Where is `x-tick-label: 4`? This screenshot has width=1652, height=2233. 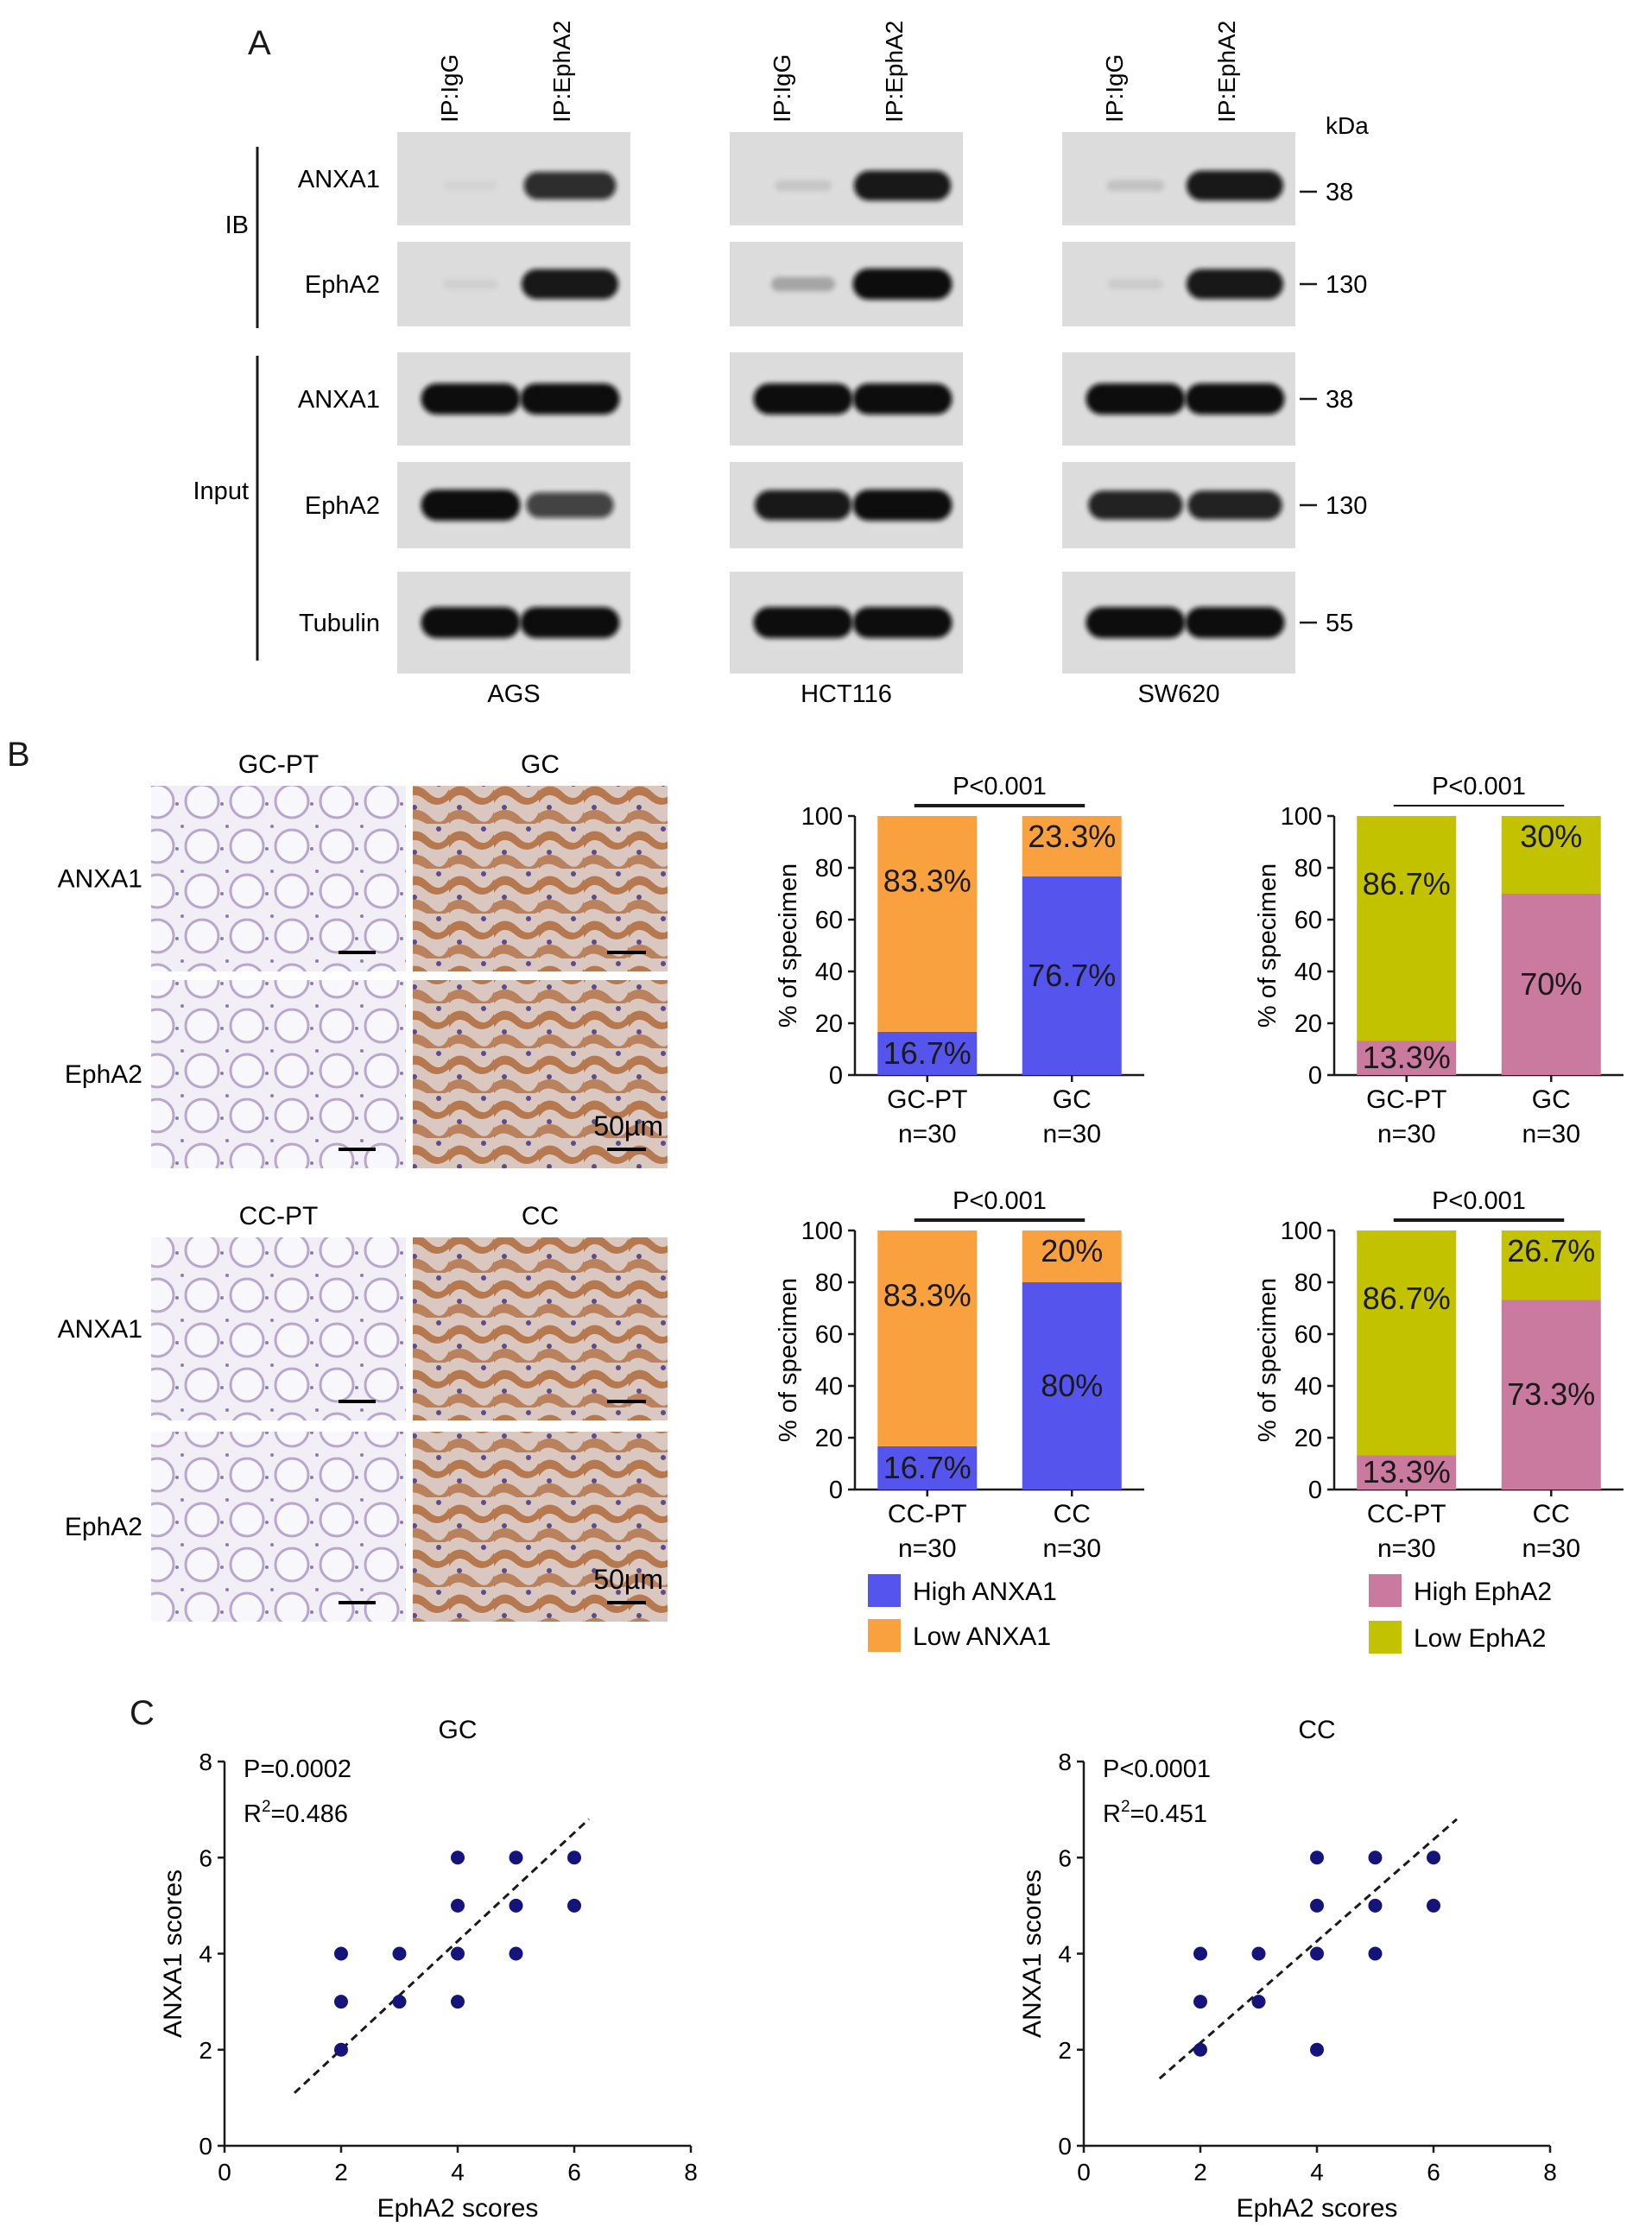
x-tick-label: 4 is located at coordinates (1317, 2173).